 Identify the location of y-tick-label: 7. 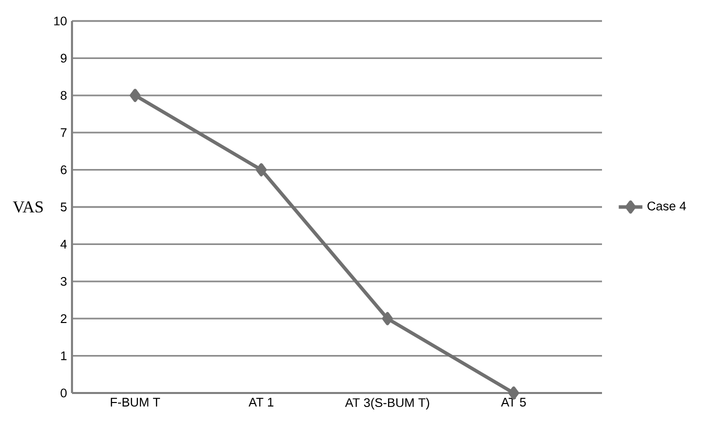
(63, 132).